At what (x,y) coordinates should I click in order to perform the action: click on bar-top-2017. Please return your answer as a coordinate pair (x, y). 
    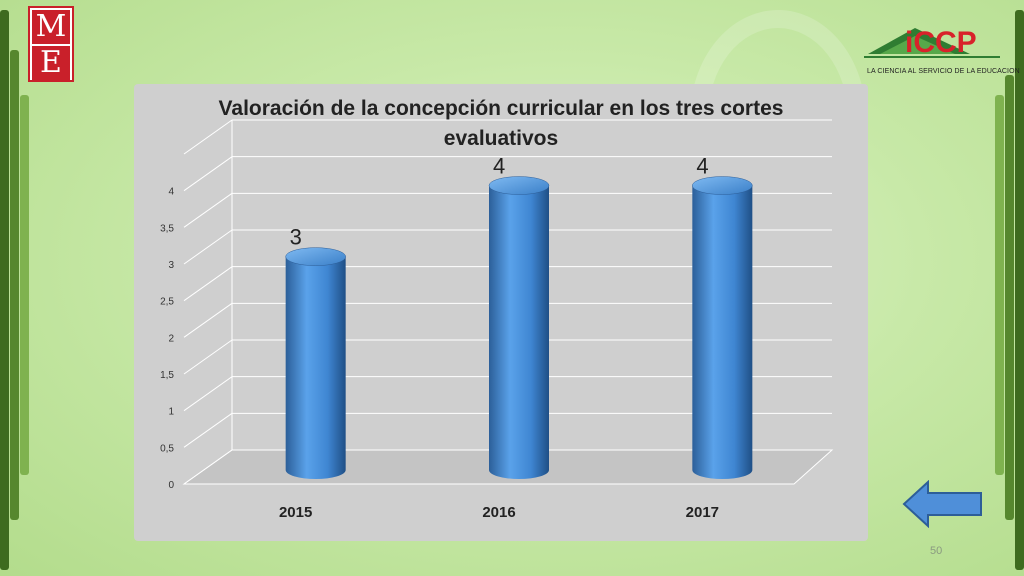
    Looking at the image, I should click on (722, 185).